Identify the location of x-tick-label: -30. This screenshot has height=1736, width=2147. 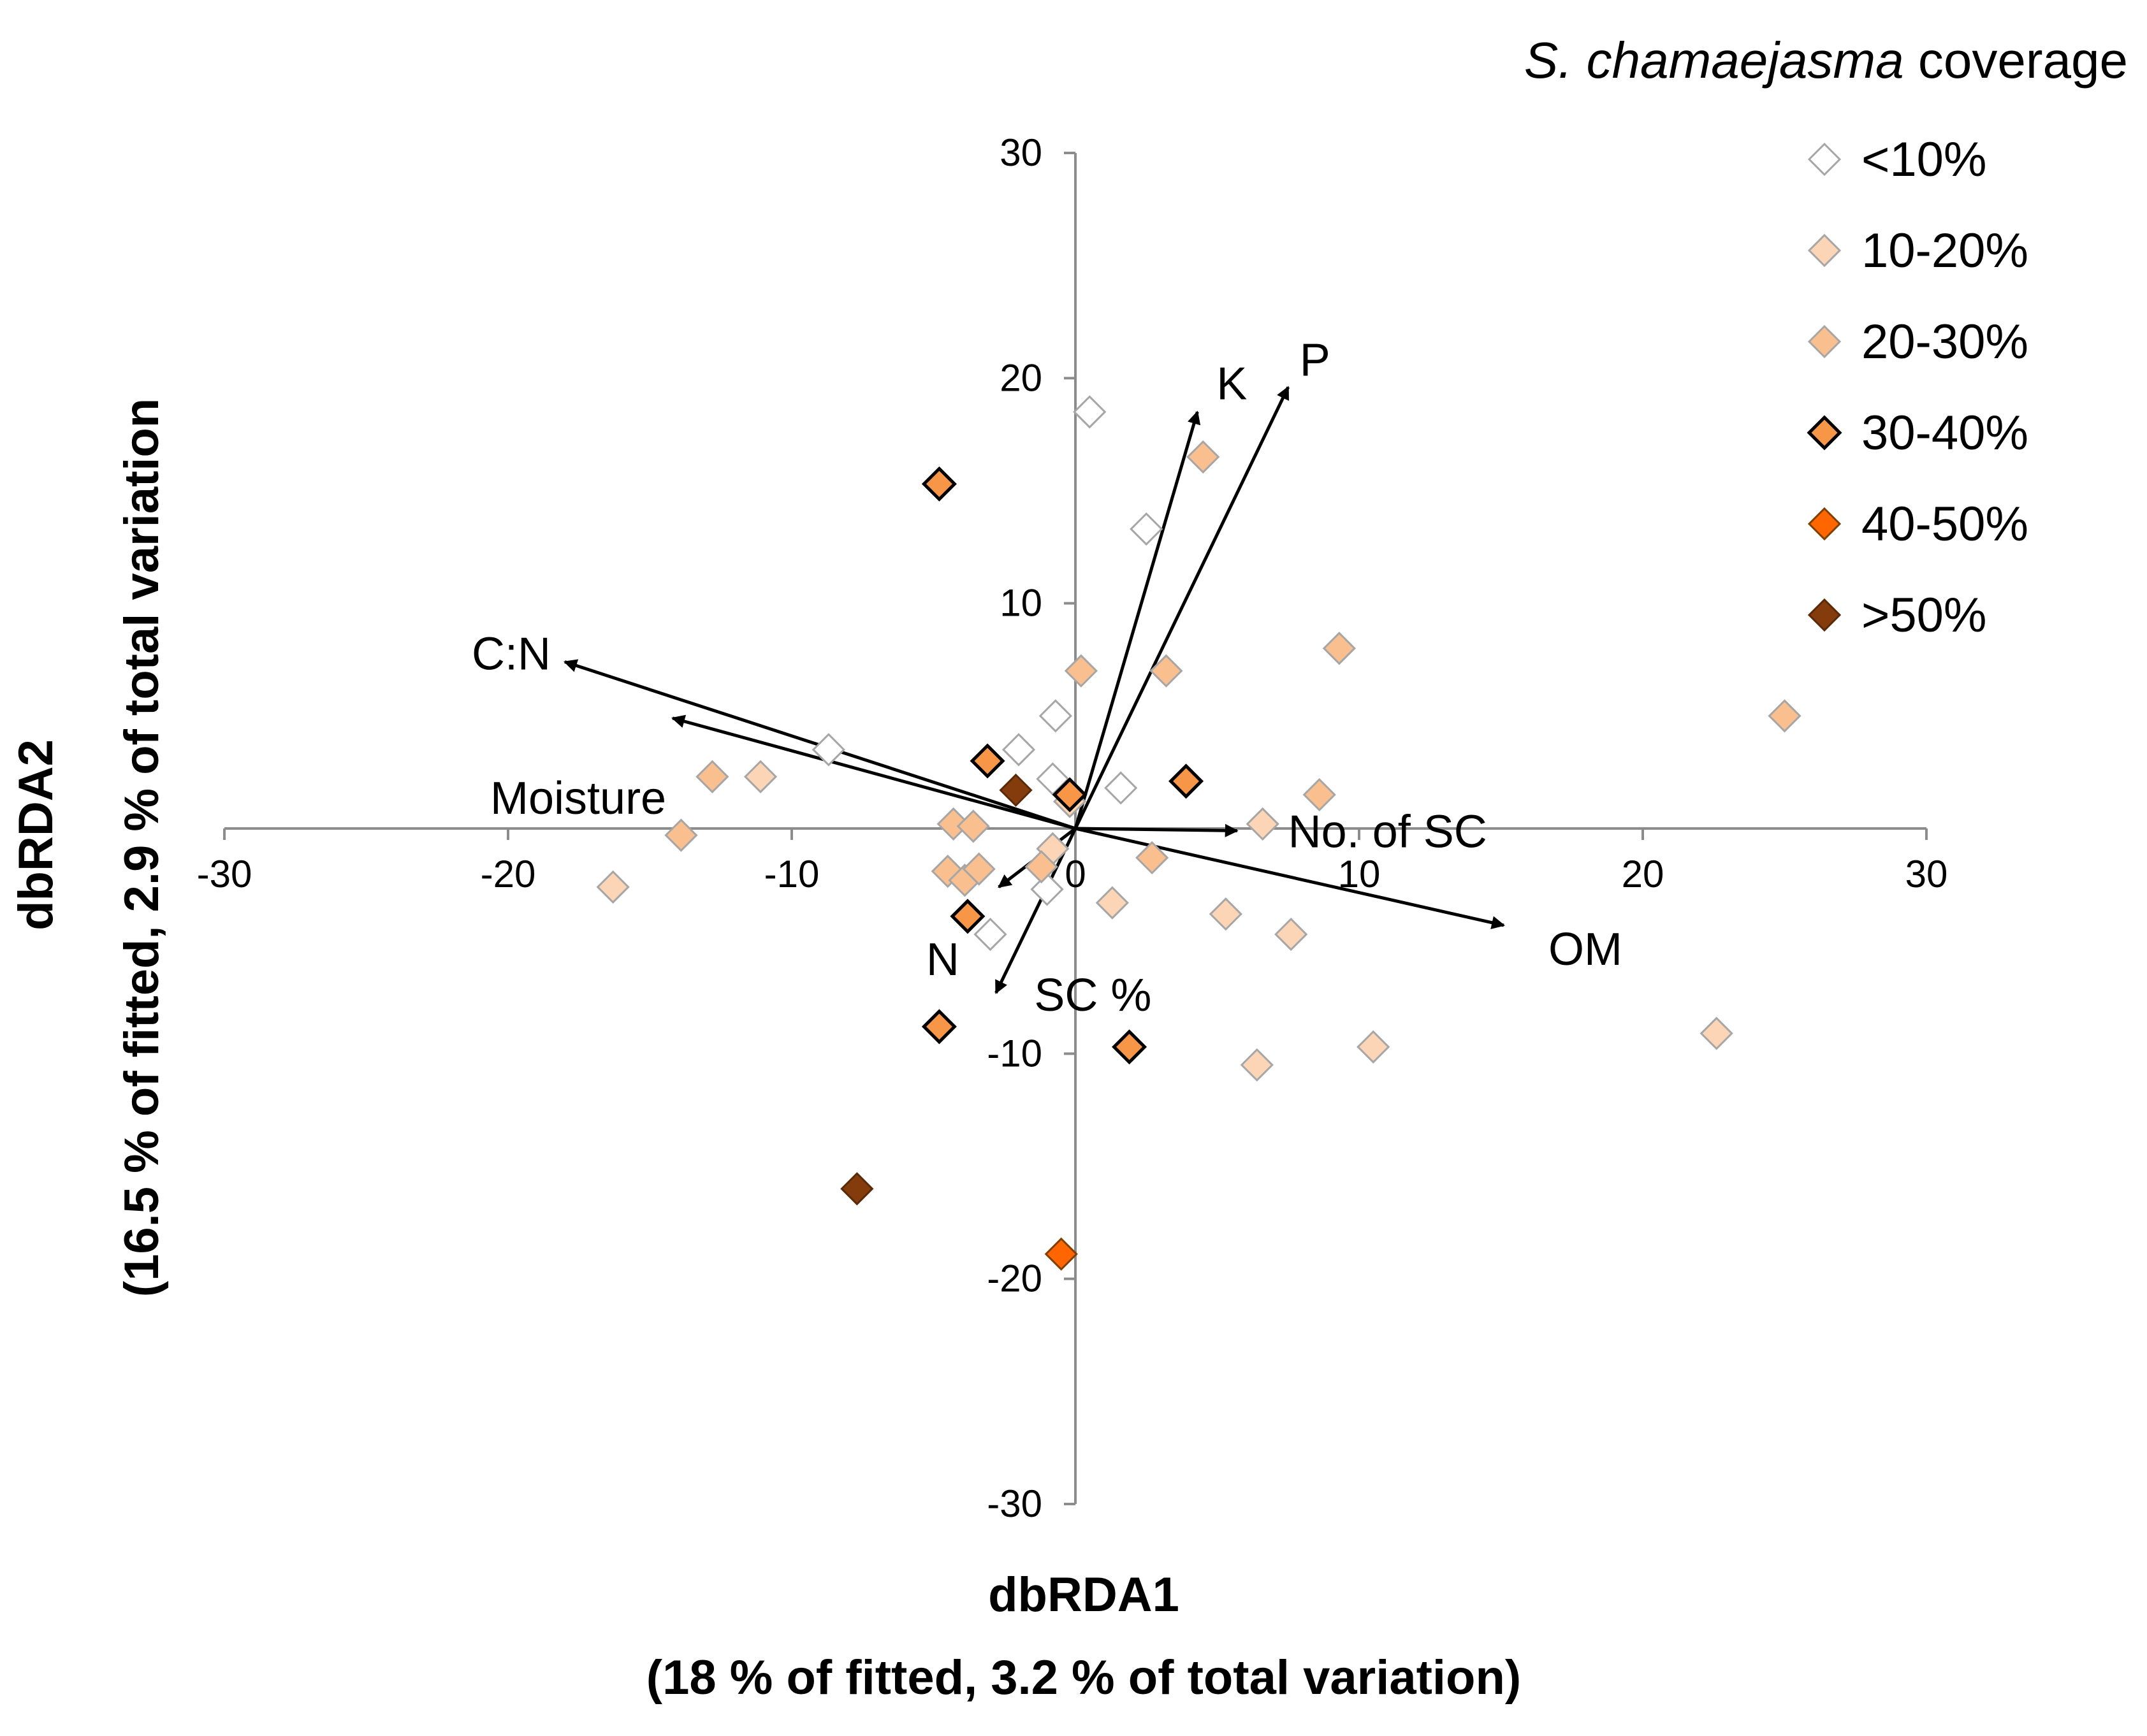
(224, 874).